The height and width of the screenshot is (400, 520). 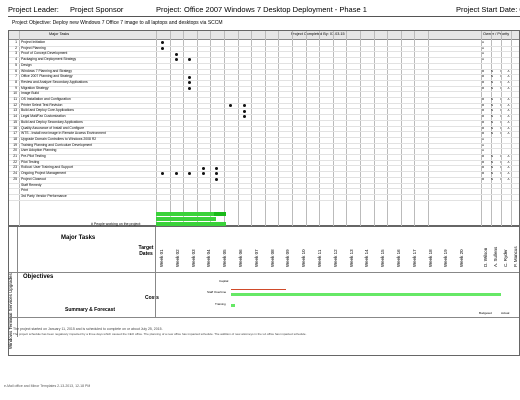 What do you see at coordinates (46, 70) in the screenshot?
I see `row-task-label: Windows 7 Planning and Strategy` at bounding box center [46, 70].